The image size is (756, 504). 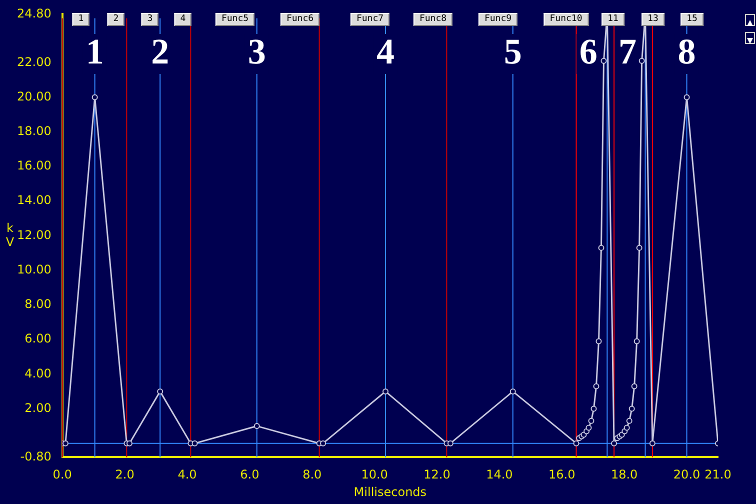 I want to click on annotation: Func5, so click(x=235, y=19).